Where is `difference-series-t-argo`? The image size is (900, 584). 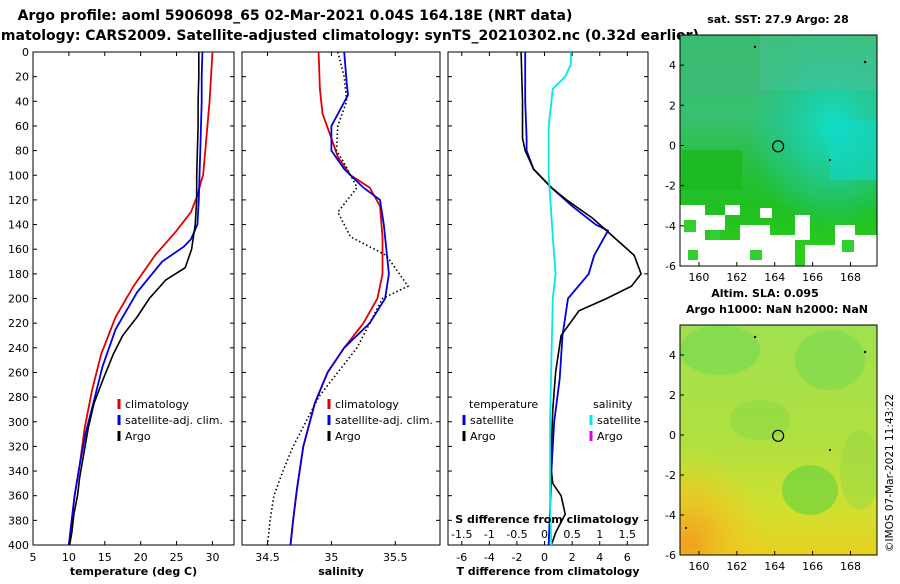
difference-series-t-argo is located at coordinates (581, 298).